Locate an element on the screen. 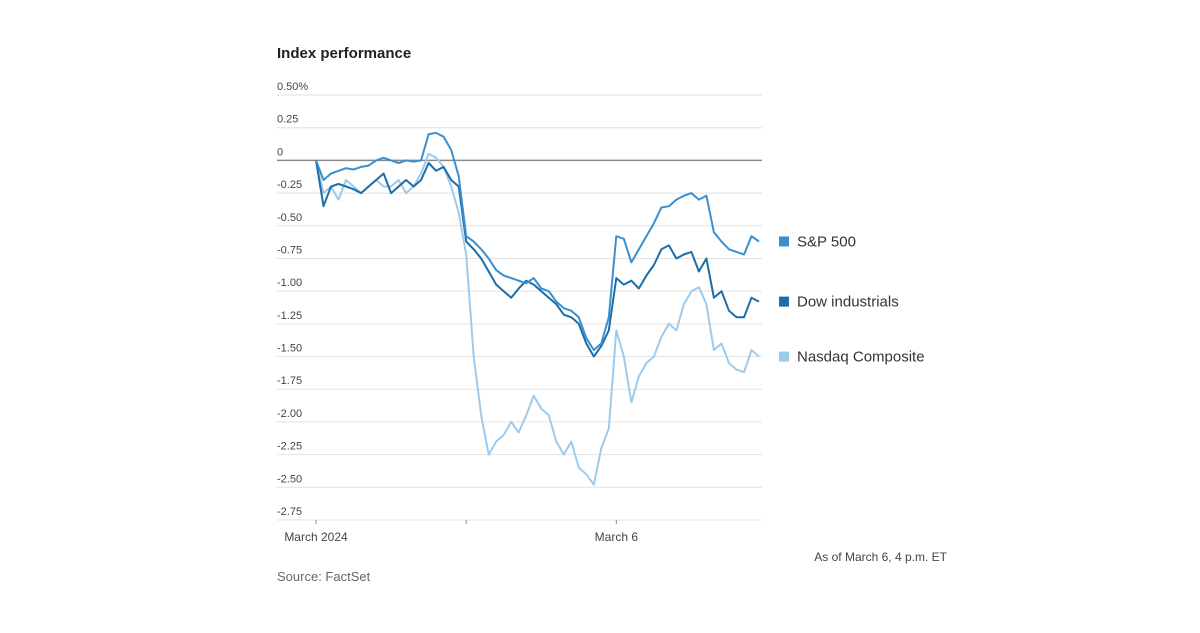 This screenshot has width=1200, height=633. y-tick-label: -1.75 is located at coordinates (289, 381).